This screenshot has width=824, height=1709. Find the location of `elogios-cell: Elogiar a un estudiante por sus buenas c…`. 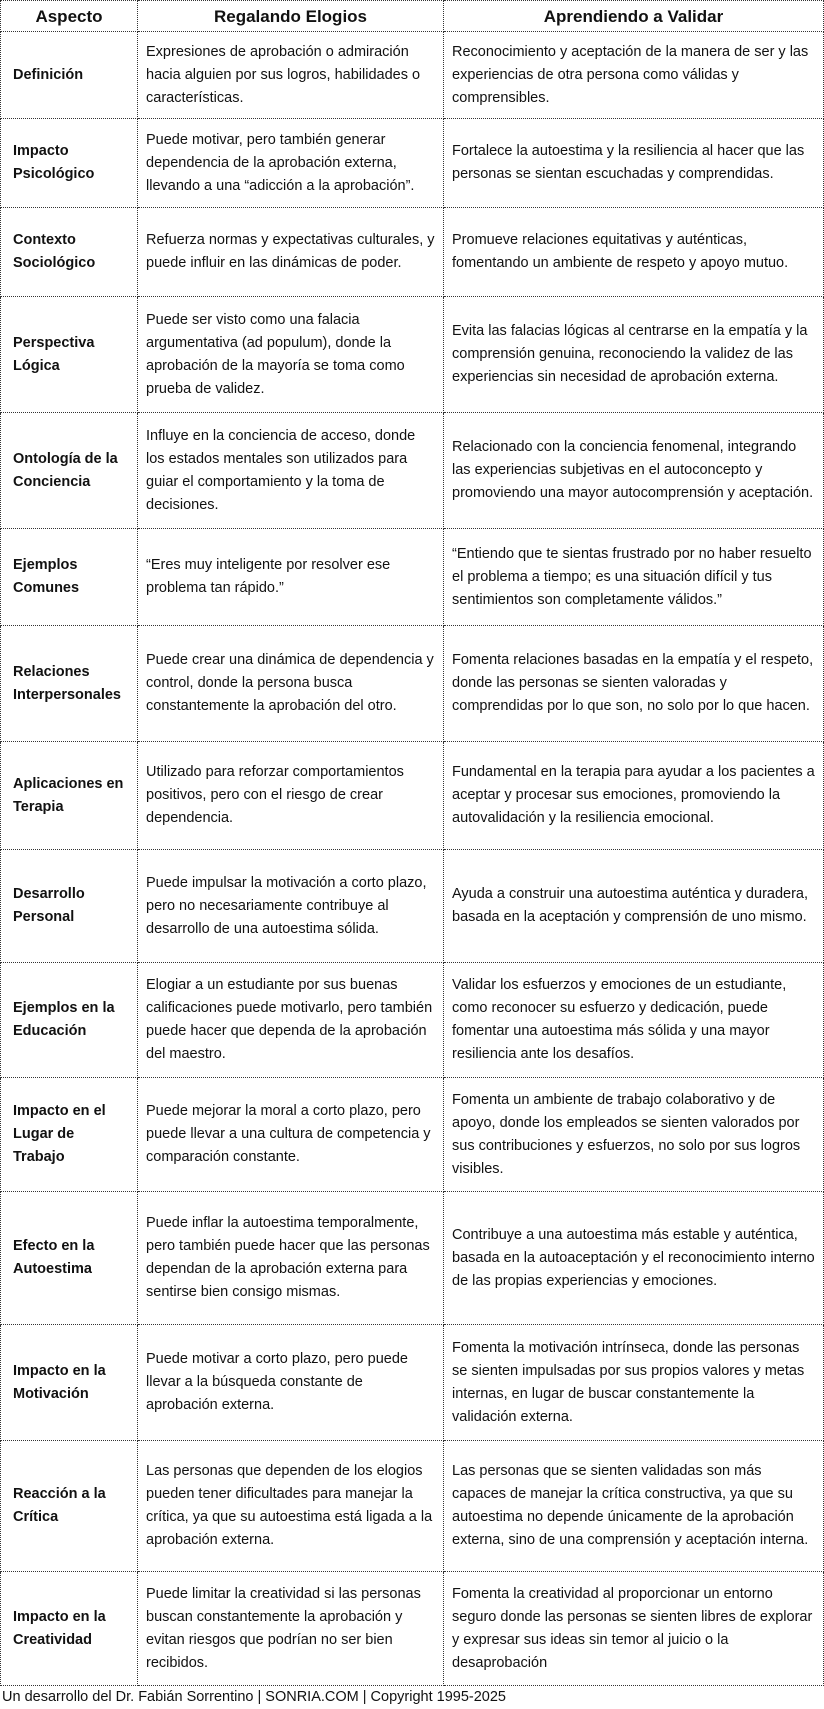

elogios-cell: Elogiar a un estudiante por sus buenas c… is located at coordinates (290, 1020).